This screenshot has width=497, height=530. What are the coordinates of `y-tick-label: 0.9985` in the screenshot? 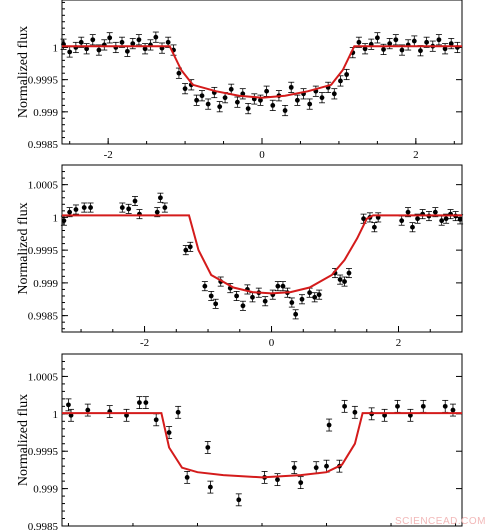 It's located at (43, 317).